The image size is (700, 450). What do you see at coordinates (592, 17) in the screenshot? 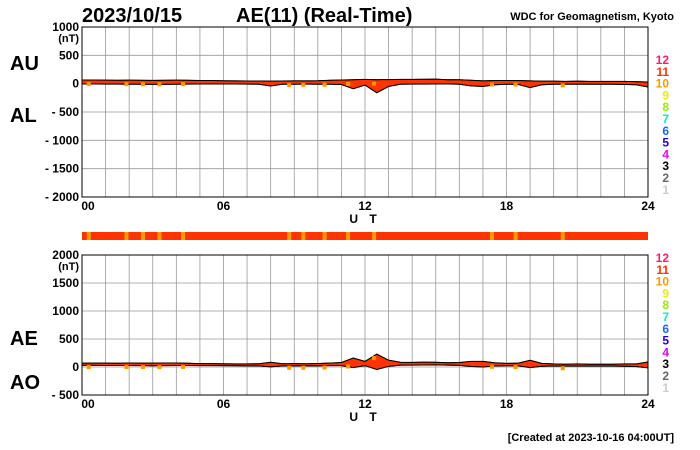
I see `chart-source: WDC for Geomagnetism, Kyoto` at bounding box center [592, 17].